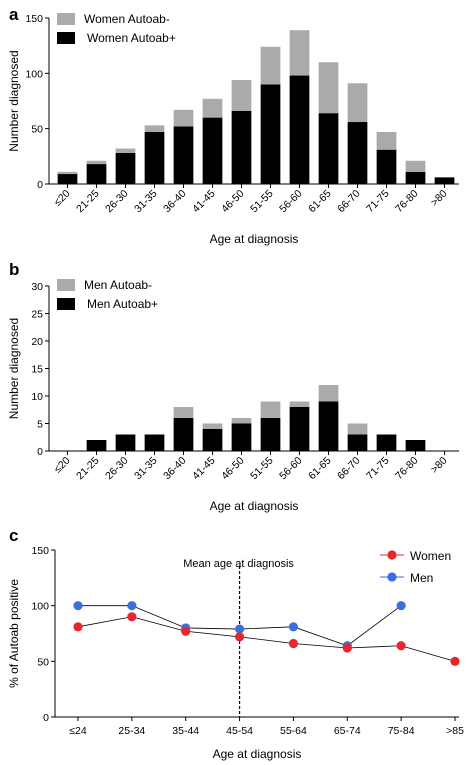 The image size is (471, 765). Describe the element at coordinates (421, 578) in the screenshot. I see `legend-label-men: Men` at that location.